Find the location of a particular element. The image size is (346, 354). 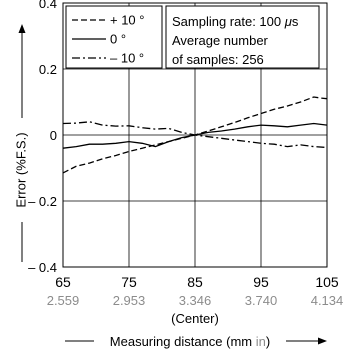

center-label: (Center) is located at coordinates (195, 318).